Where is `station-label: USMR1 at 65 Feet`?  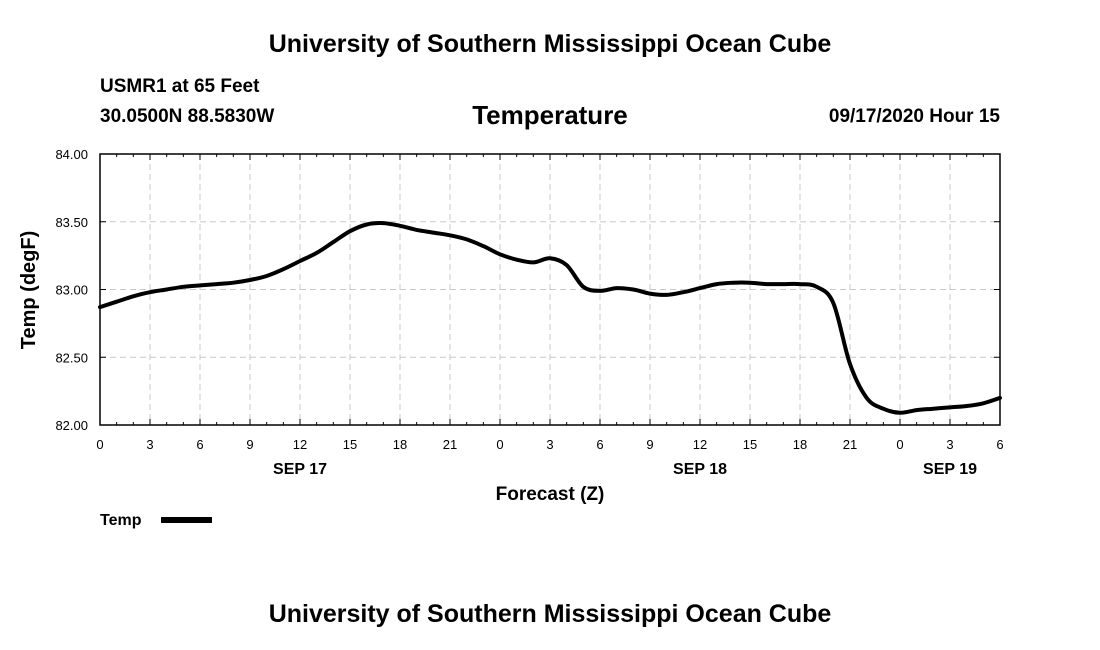
station-label: USMR1 at 65 Feet is located at coordinates (180, 86).